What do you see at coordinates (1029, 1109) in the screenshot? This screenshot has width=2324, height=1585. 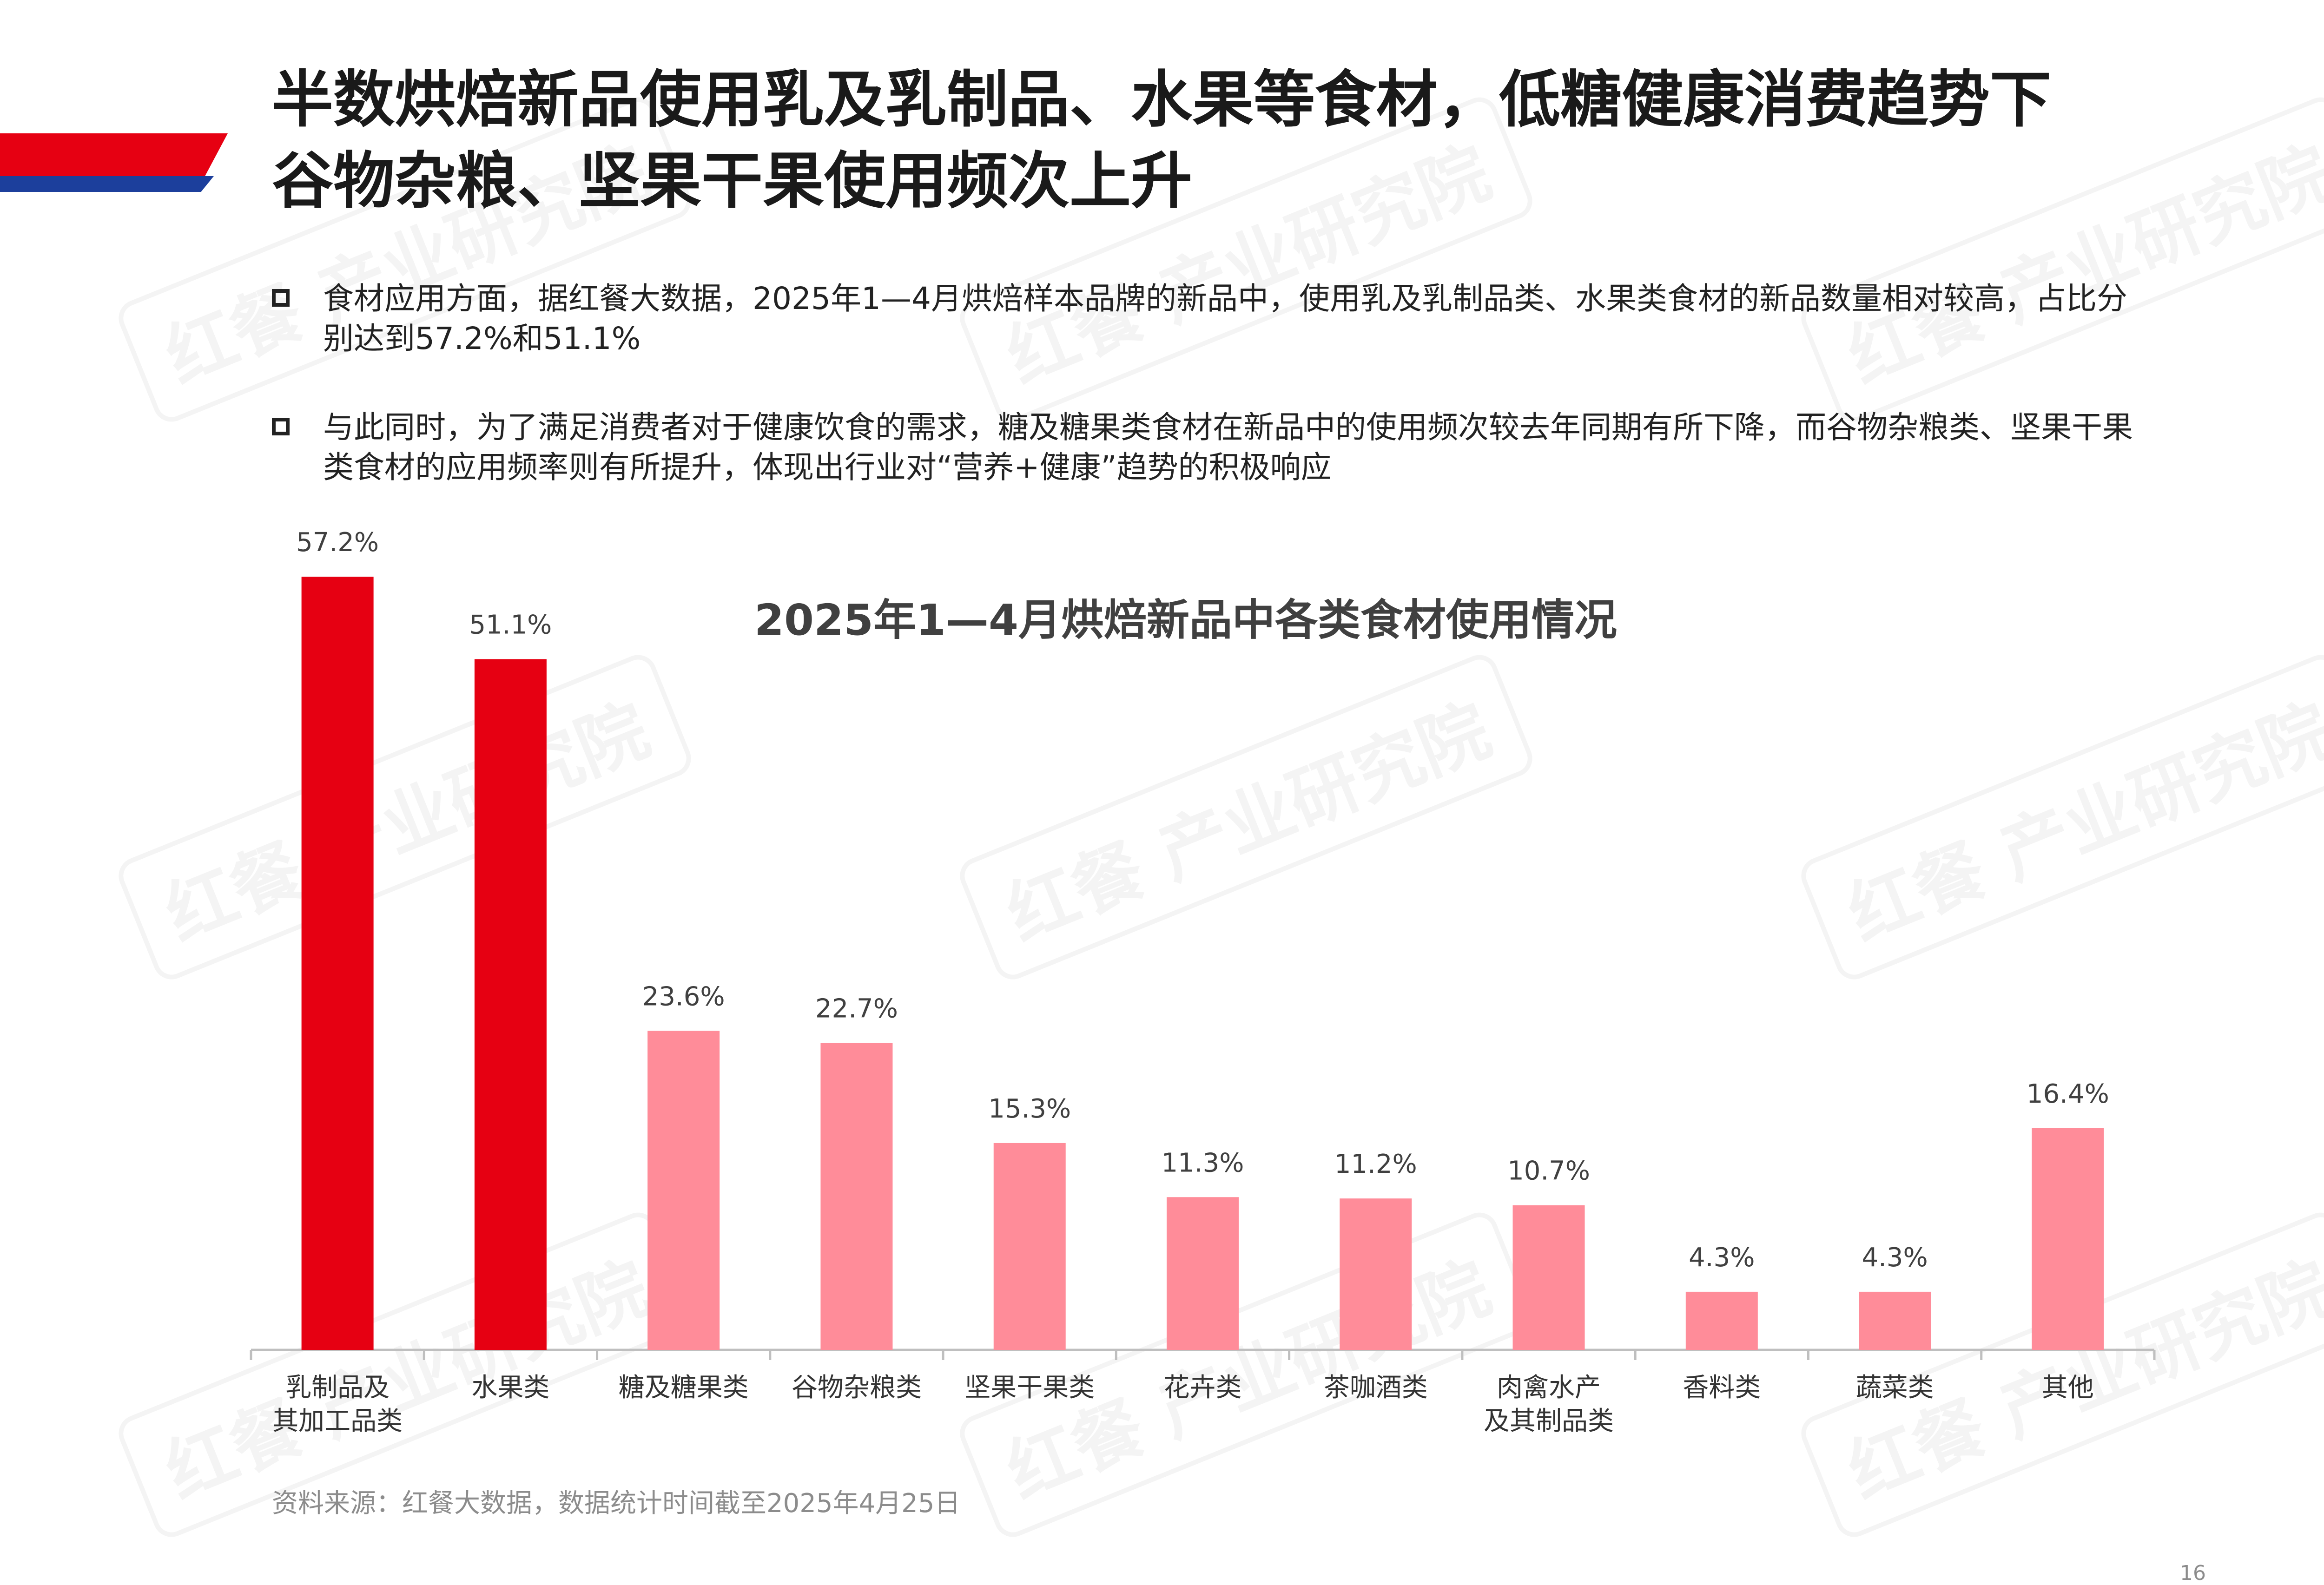 I see `data-label: 15.3%` at bounding box center [1029, 1109].